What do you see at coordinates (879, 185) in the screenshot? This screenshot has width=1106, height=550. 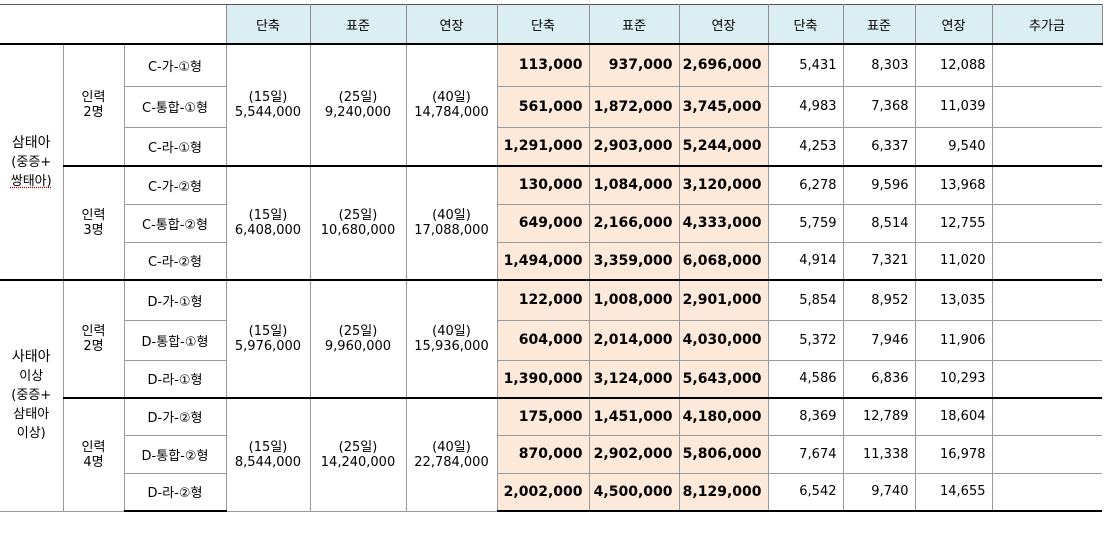 I see `value-cell: 9,596` at bounding box center [879, 185].